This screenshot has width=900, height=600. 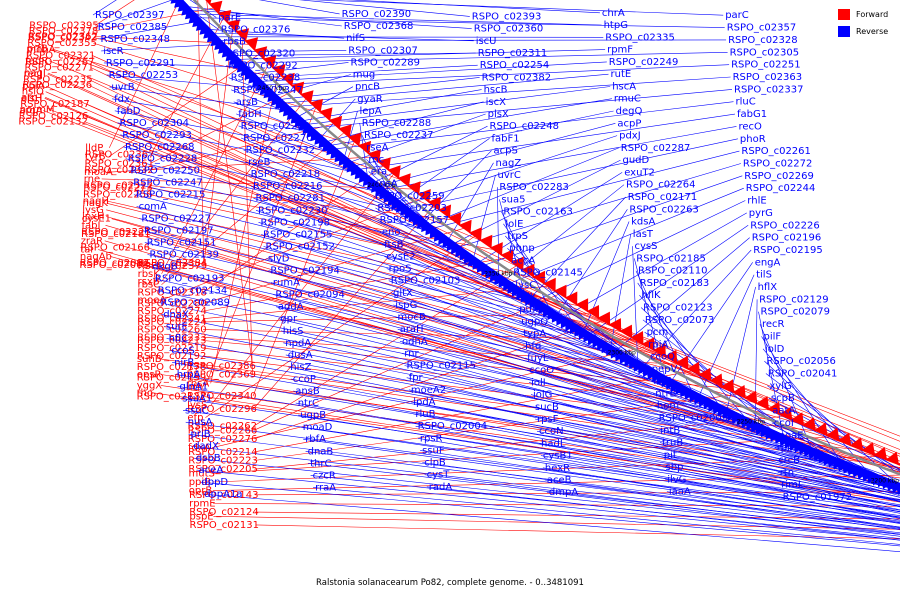 I want to click on gene-label-forward: RSPO_c02124, so click(x=224, y=512).